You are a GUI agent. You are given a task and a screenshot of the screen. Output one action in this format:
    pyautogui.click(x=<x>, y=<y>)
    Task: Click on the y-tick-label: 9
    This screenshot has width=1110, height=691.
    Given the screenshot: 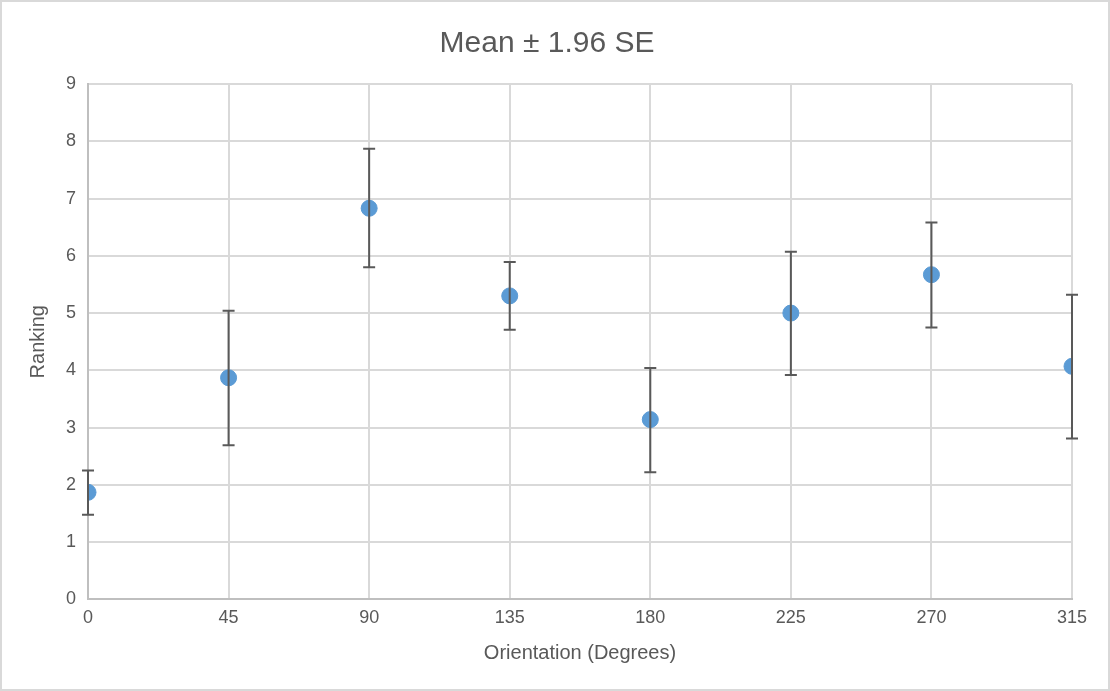 What is the action you would take?
    pyautogui.click(x=71, y=82)
    